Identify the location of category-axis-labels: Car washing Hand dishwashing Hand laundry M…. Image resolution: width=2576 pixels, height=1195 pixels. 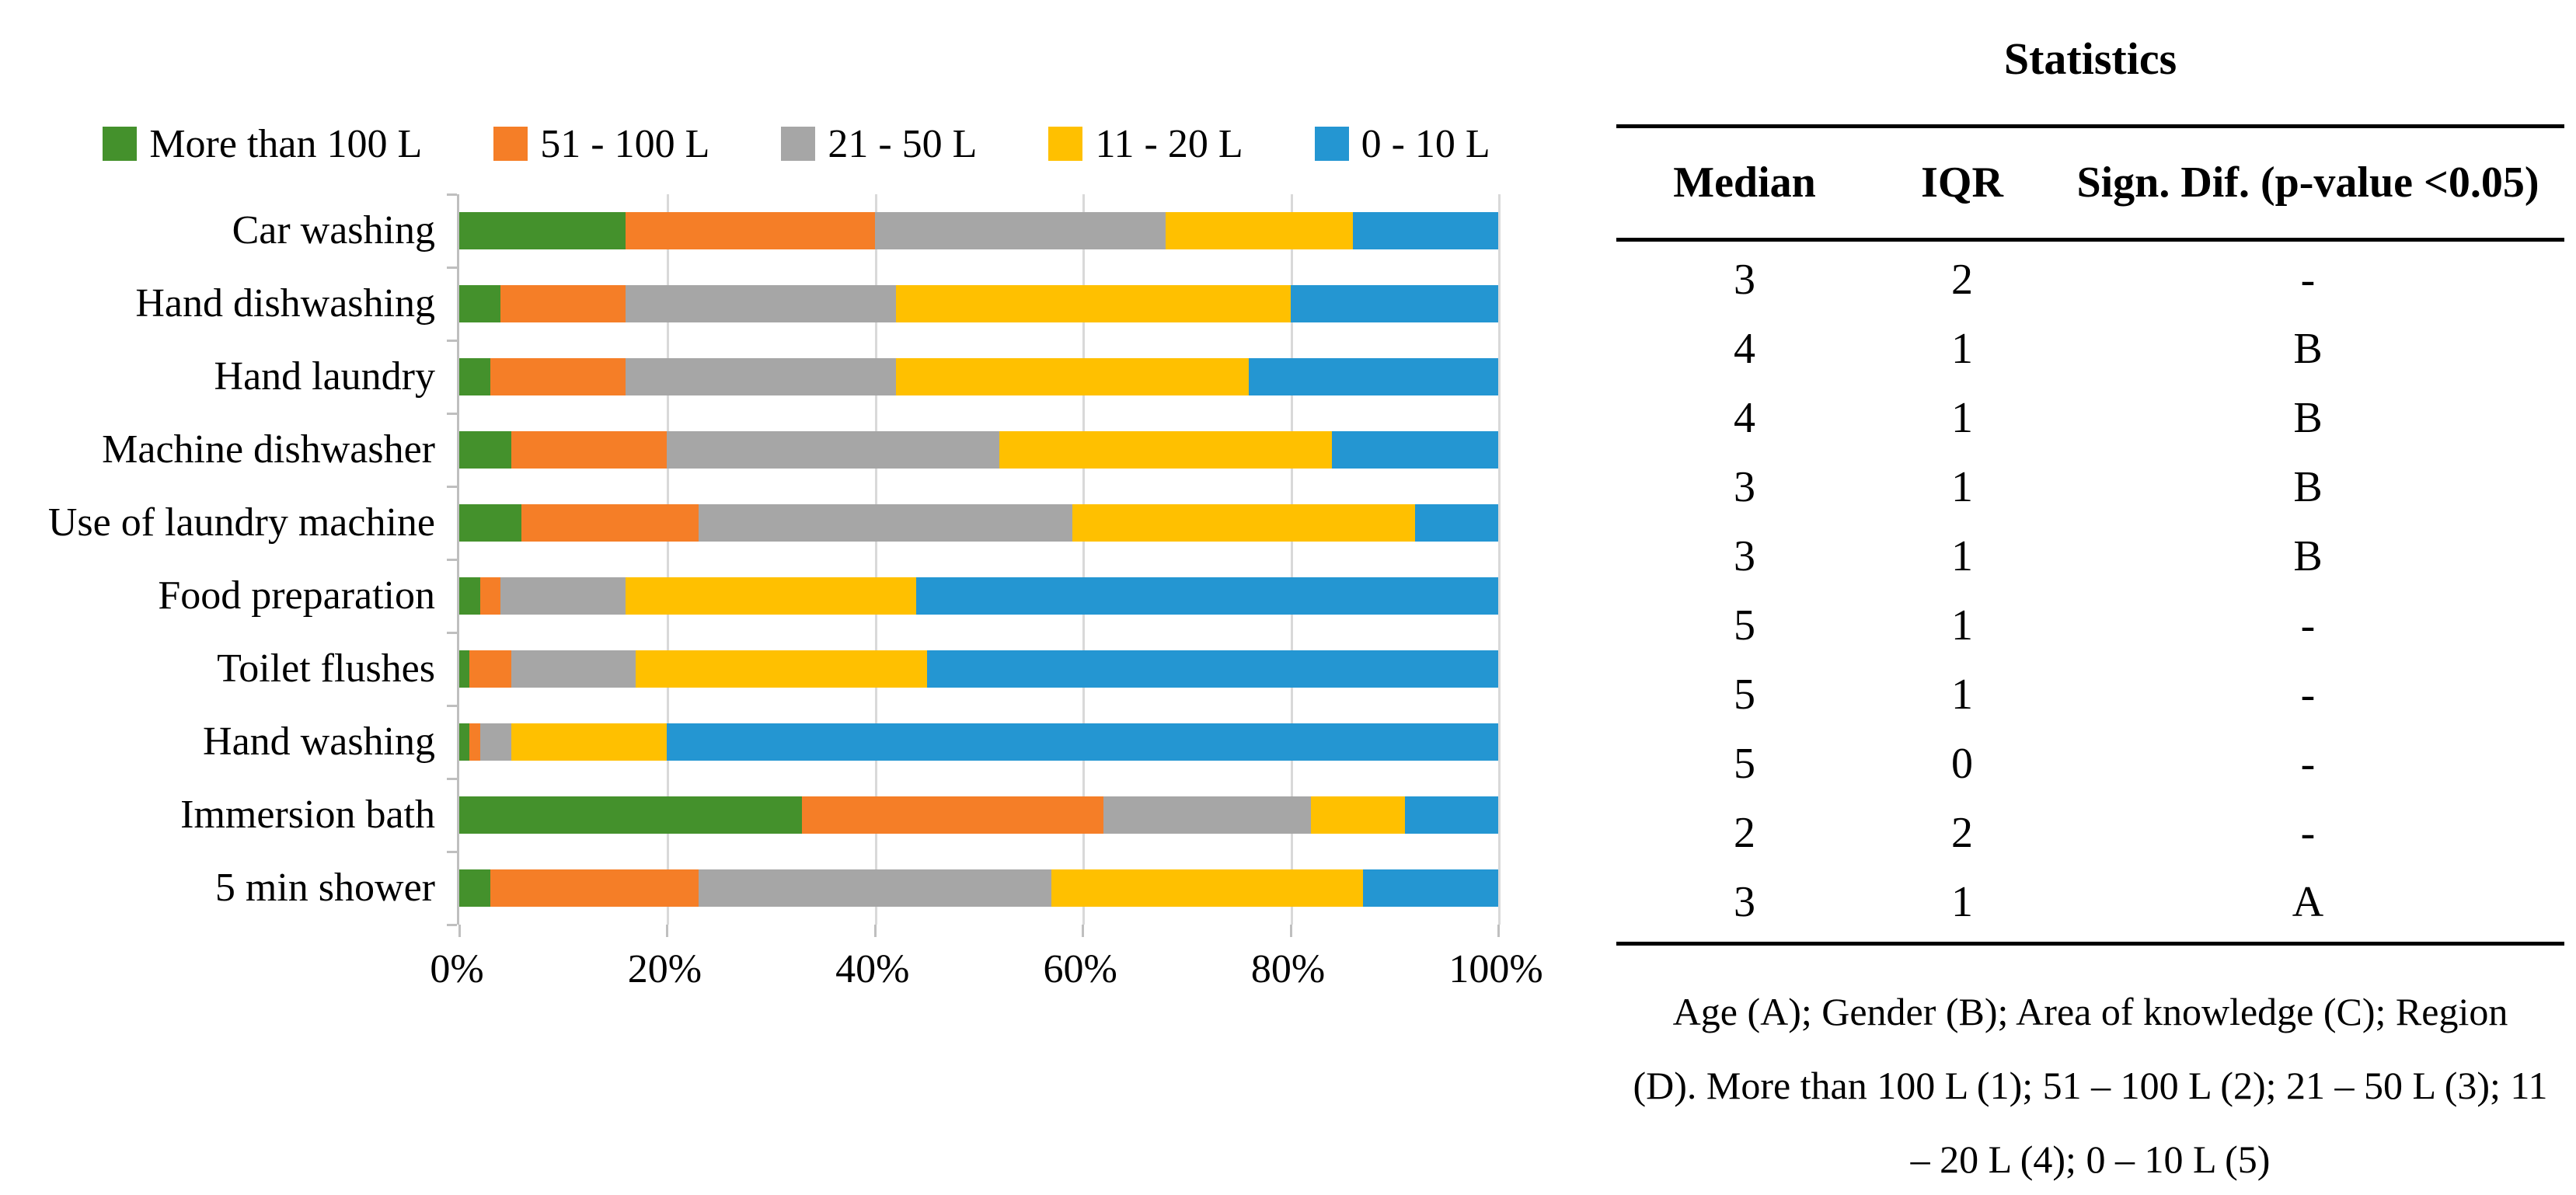
(217, 559).